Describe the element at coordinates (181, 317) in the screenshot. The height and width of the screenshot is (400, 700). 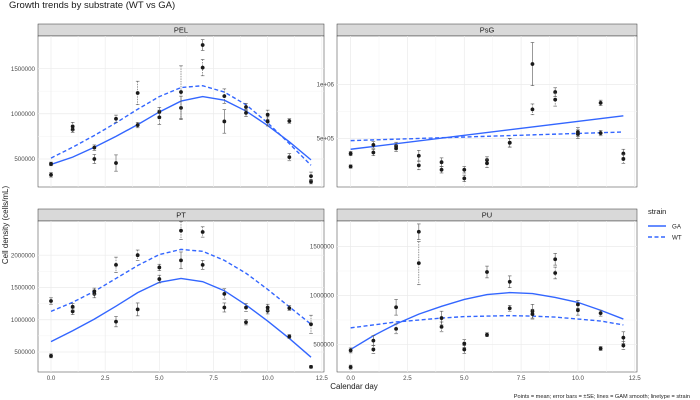
I see `smooth-line-ga` at that location.